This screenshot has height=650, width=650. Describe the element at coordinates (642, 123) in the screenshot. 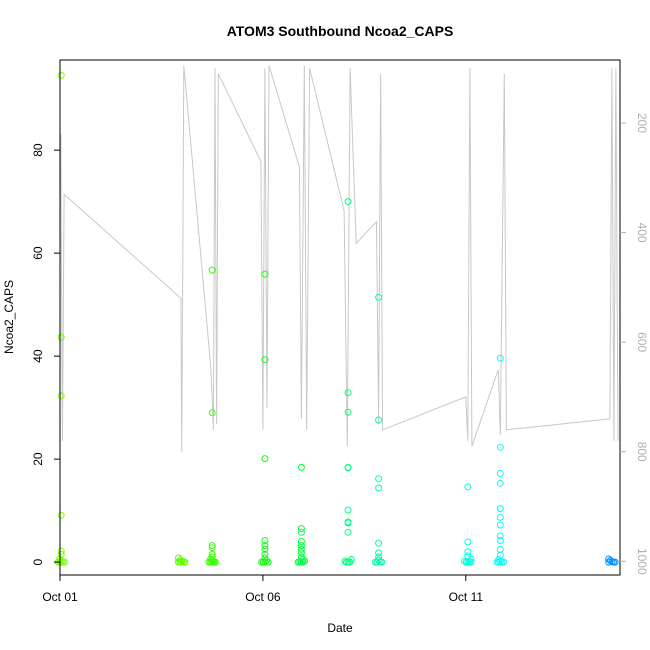

I see `y2-tick-label: 200` at that location.